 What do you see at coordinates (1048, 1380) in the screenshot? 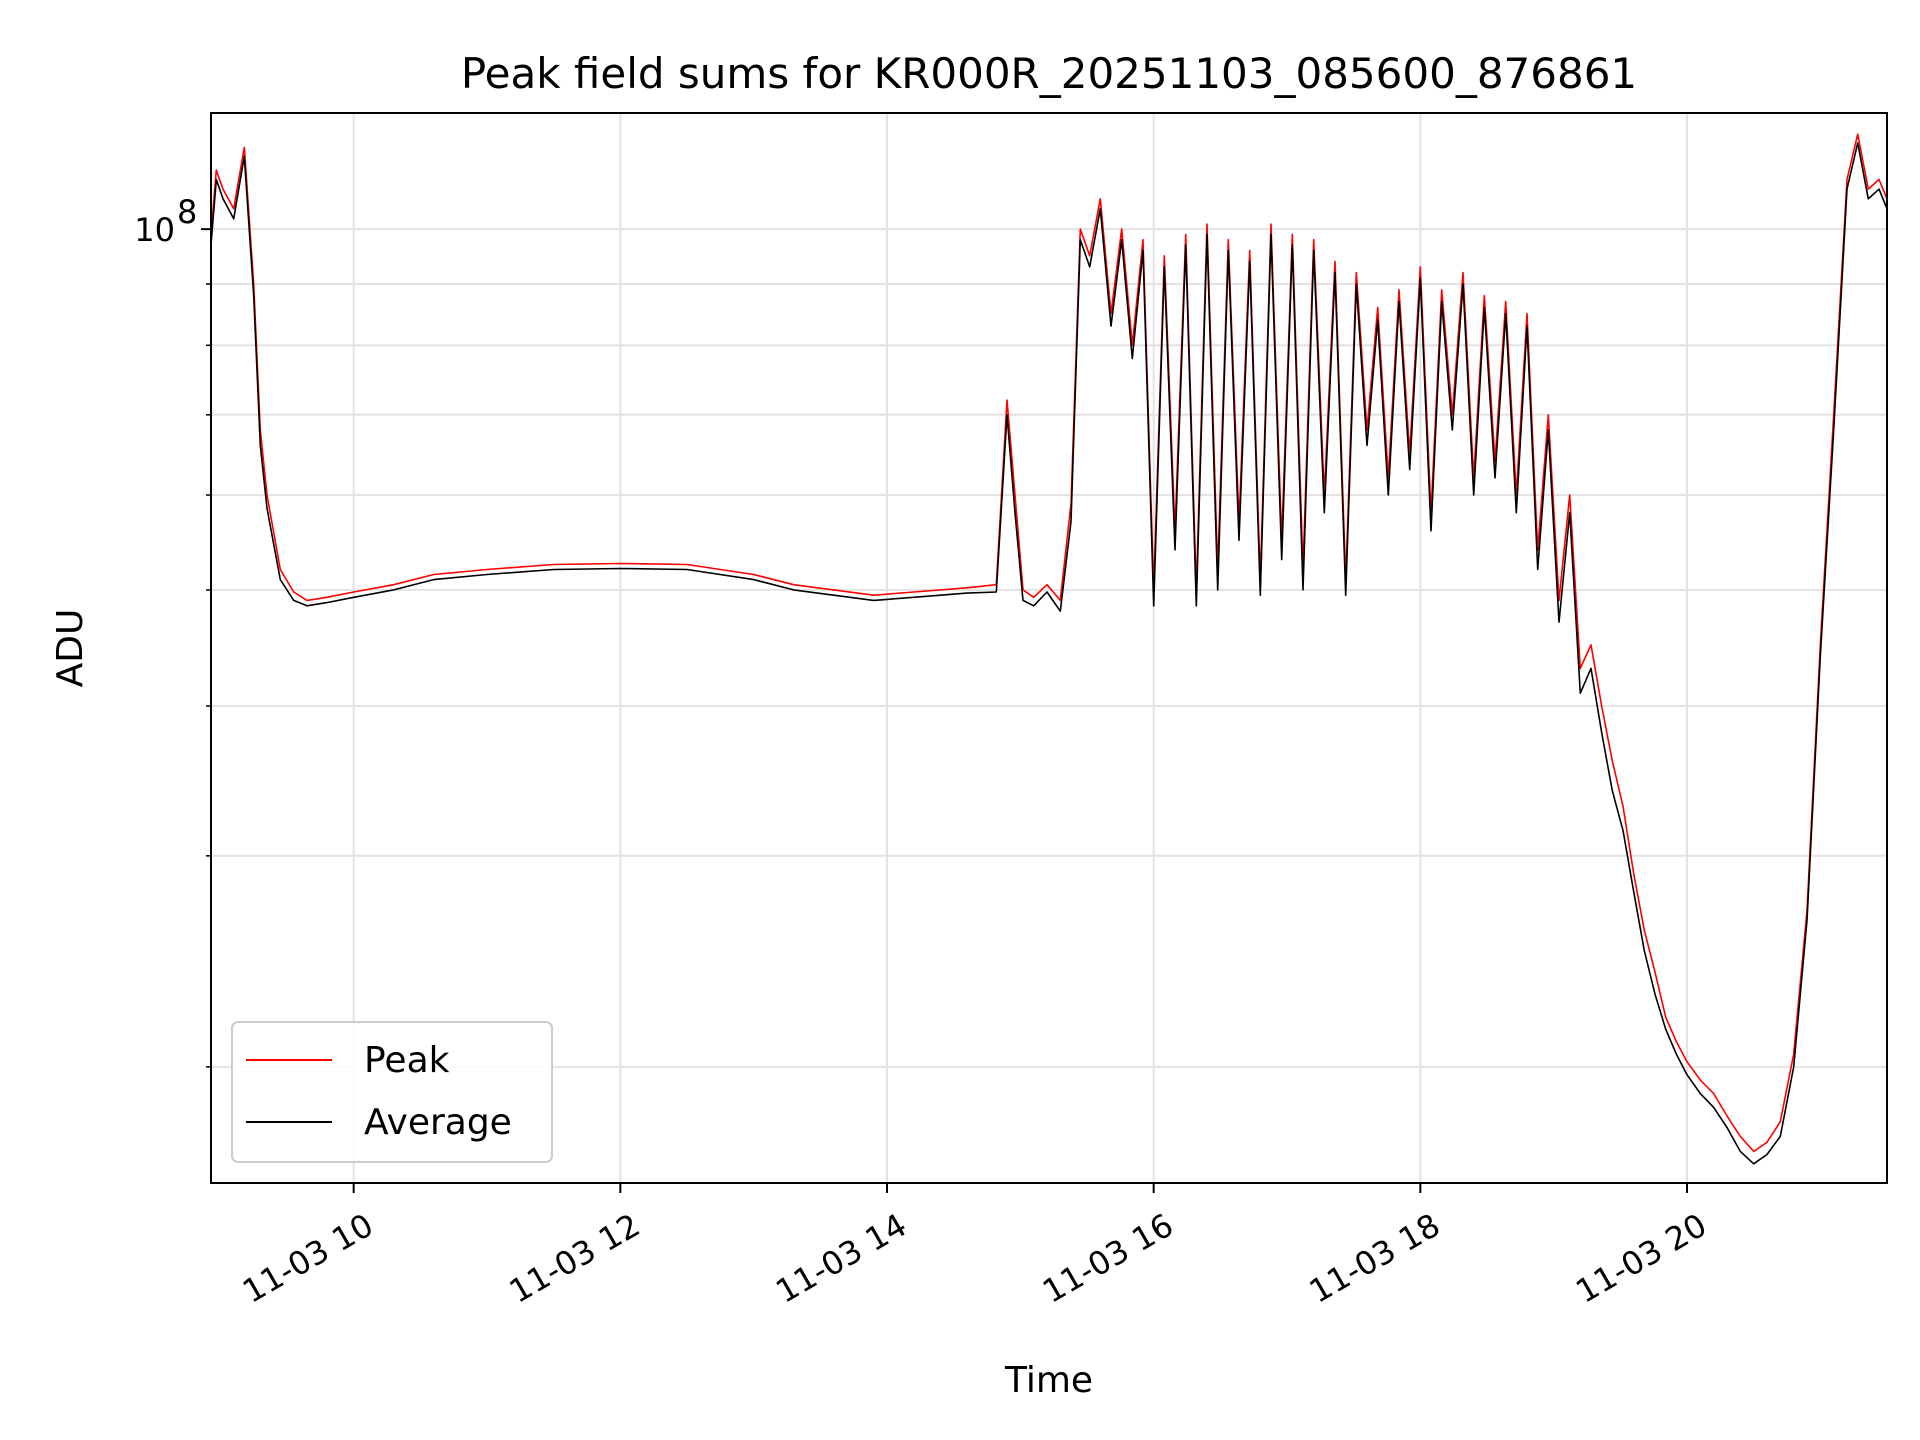
I see `x-axis-label: Time` at bounding box center [1048, 1380].